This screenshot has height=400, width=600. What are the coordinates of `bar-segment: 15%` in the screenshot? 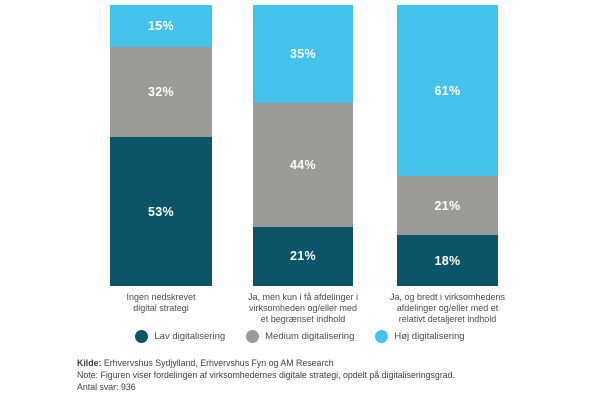 It's located at (161, 26).